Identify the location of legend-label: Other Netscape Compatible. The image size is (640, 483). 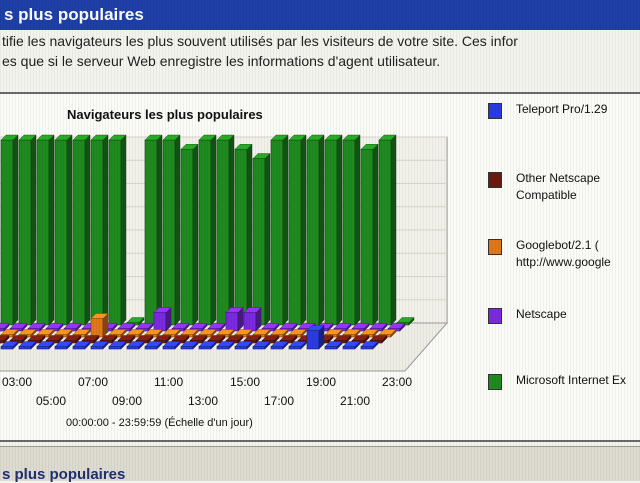
(558, 186).